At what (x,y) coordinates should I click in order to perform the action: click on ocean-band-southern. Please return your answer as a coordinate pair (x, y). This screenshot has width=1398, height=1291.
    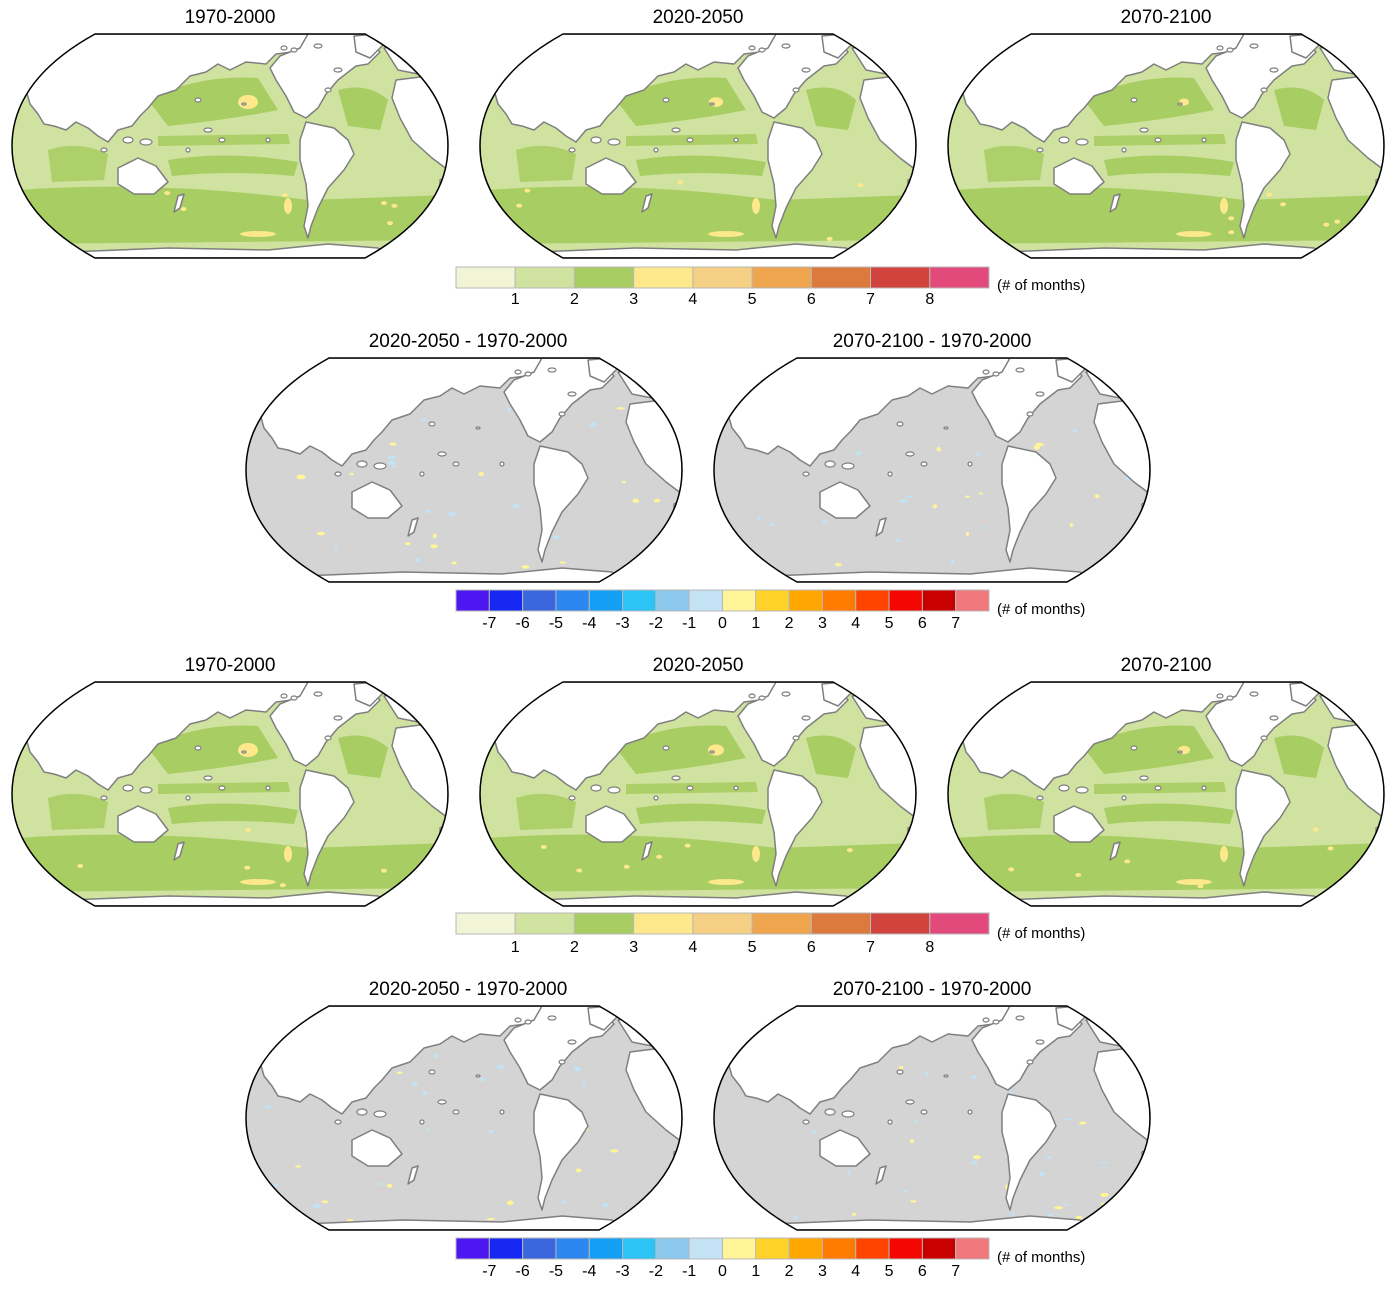
    Looking at the image, I should click on (1166, 863).